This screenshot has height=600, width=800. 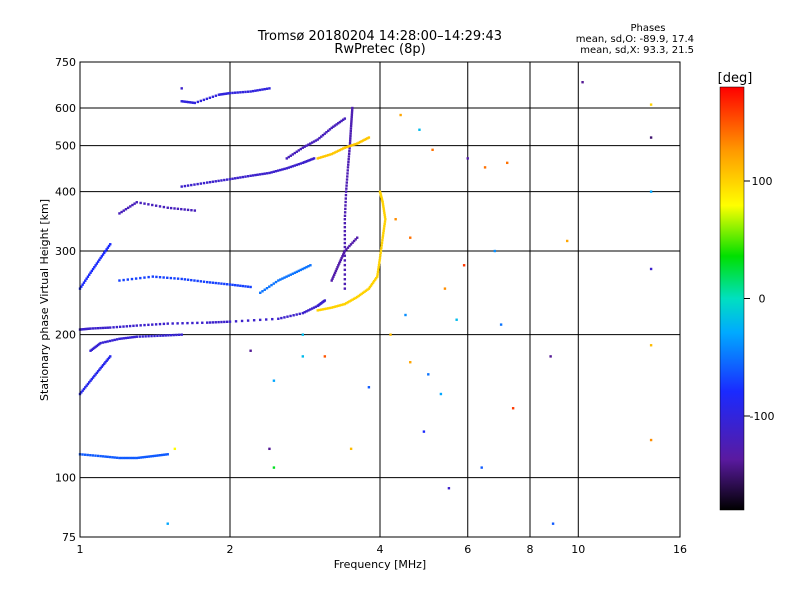 I want to click on x-tick-label: 2, so click(x=230, y=549).